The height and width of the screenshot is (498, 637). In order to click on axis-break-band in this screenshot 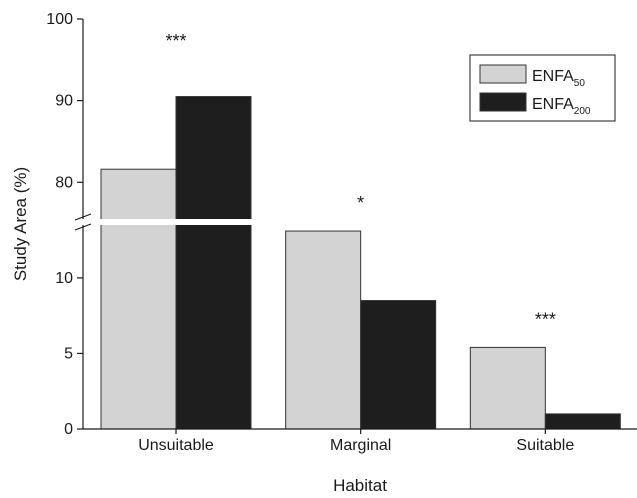, I will do `click(353, 222)`.